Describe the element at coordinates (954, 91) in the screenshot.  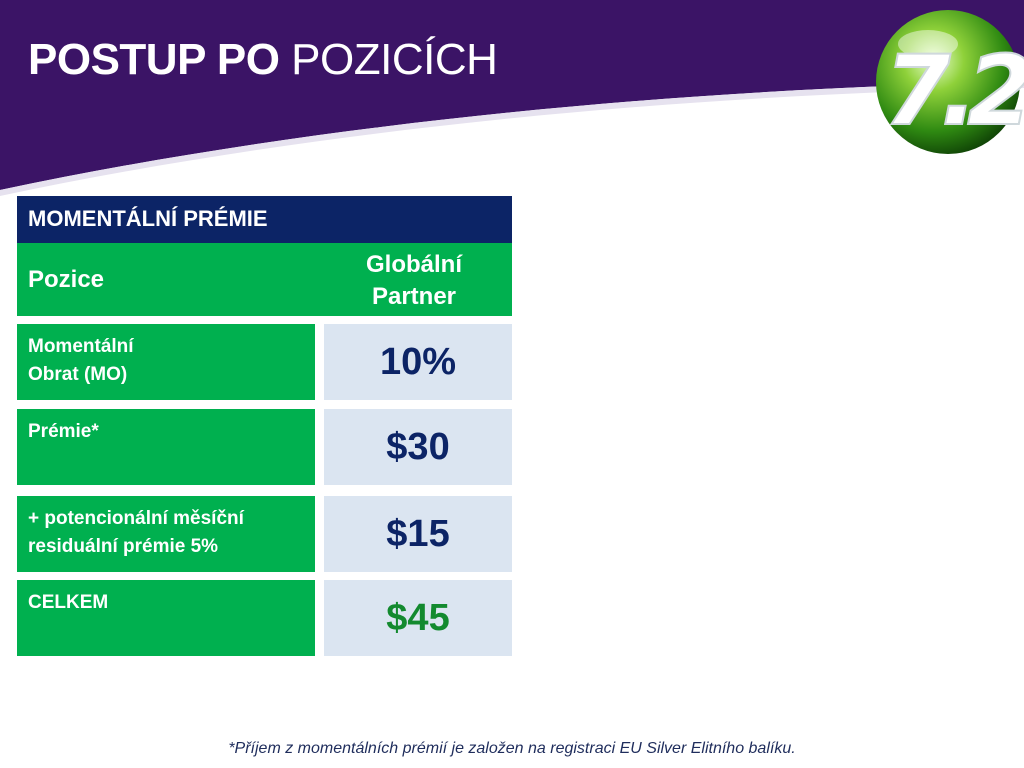
I see `logo-text: 7.2` at that location.